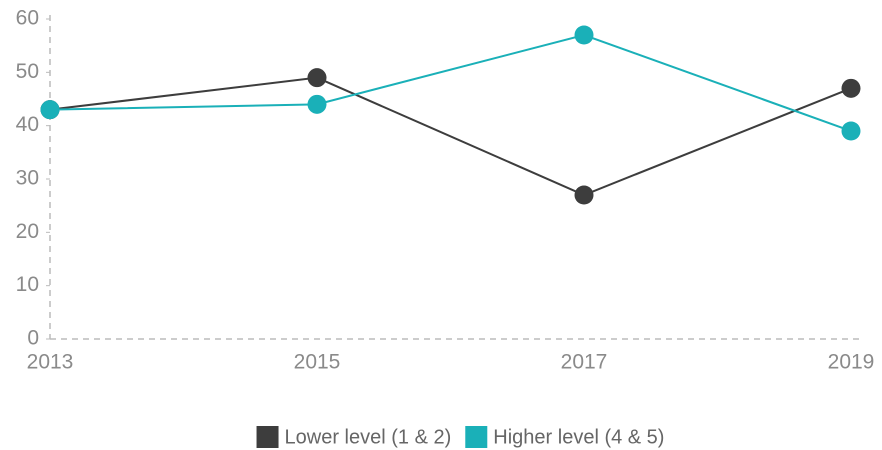 The height and width of the screenshot is (450, 882). What do you see at coordinates (50, 362) in the screenshot?
I see `x-tick-label: 2013` at bounding box center [50, 362].